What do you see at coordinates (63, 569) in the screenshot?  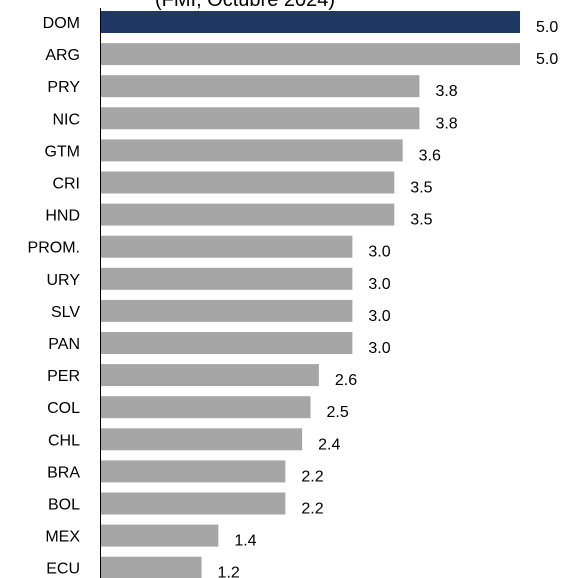 I see `y-tick-label: ECU` at bounding box center [63, 569].